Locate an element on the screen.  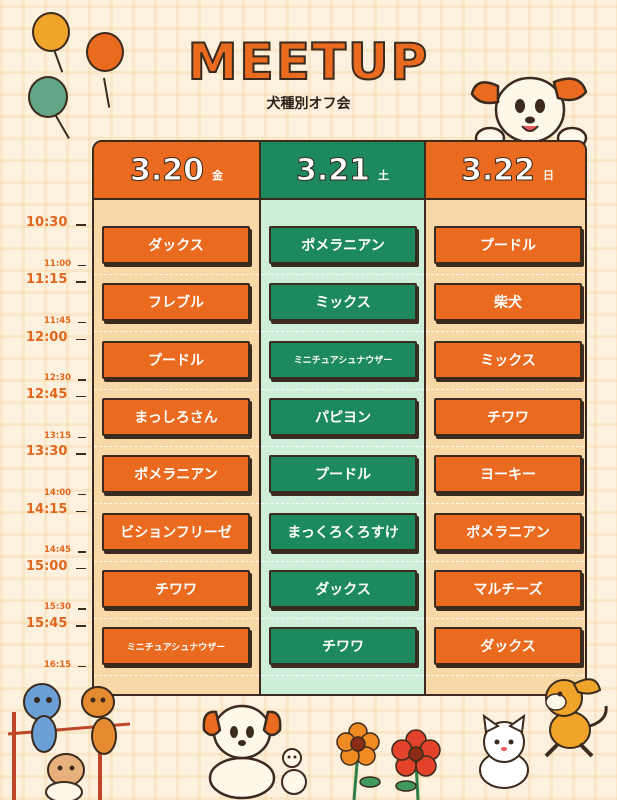
day-of-week: 日 is located at coordinates (549, 175).